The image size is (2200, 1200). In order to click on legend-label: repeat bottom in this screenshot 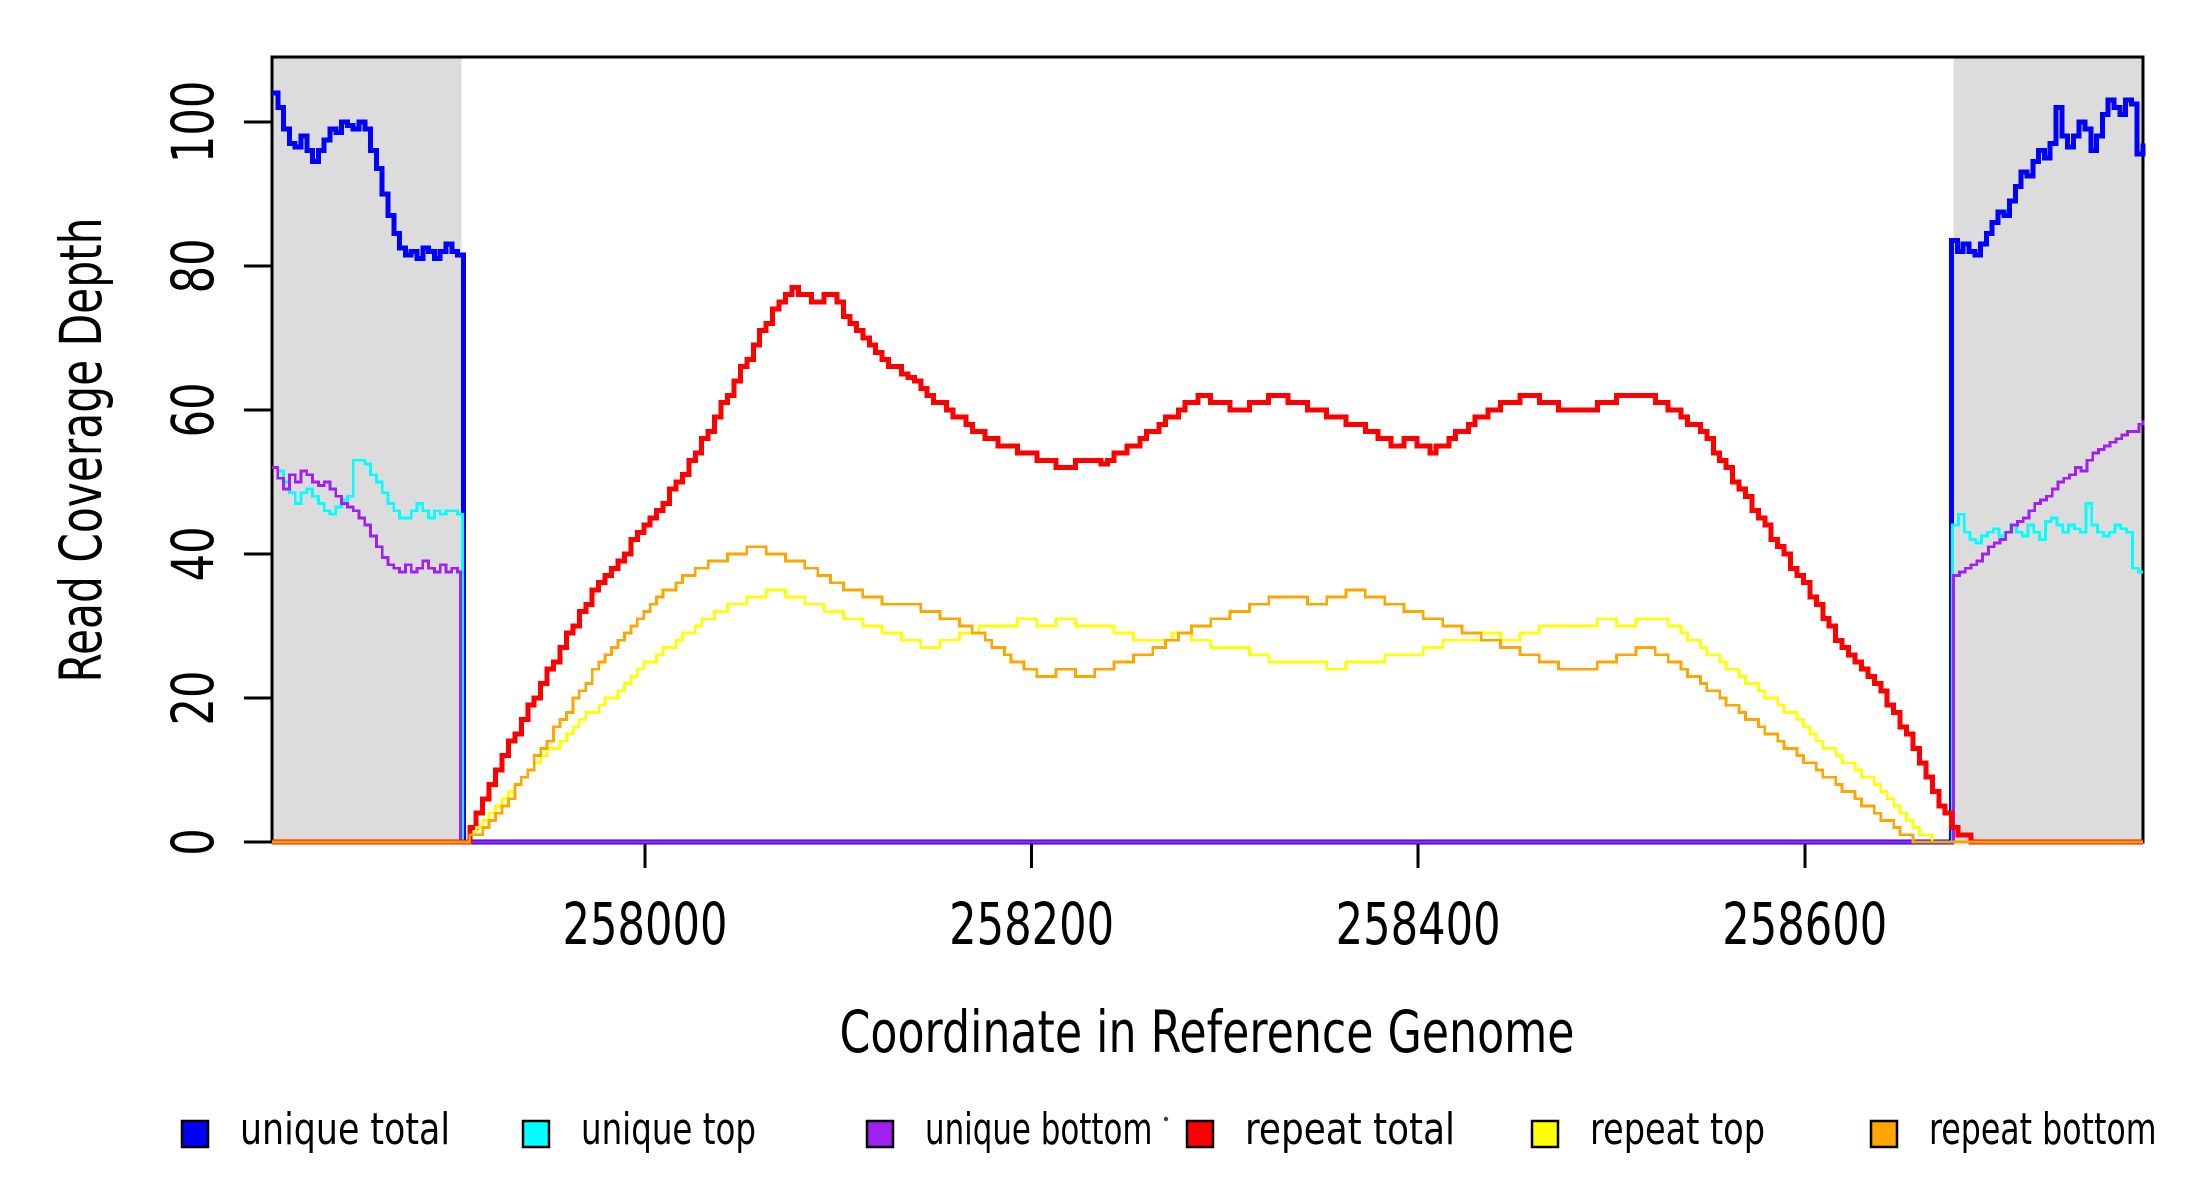, I will do `click(2043, 1129)`.